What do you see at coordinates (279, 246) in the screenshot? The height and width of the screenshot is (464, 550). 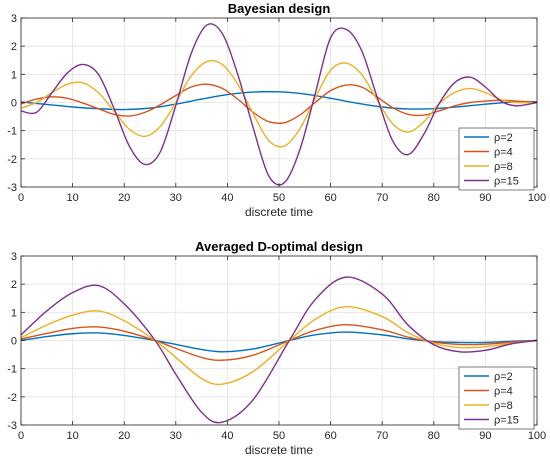 I see `chart-title: Averaged D-optimal design` at bounding box center [279, 246].